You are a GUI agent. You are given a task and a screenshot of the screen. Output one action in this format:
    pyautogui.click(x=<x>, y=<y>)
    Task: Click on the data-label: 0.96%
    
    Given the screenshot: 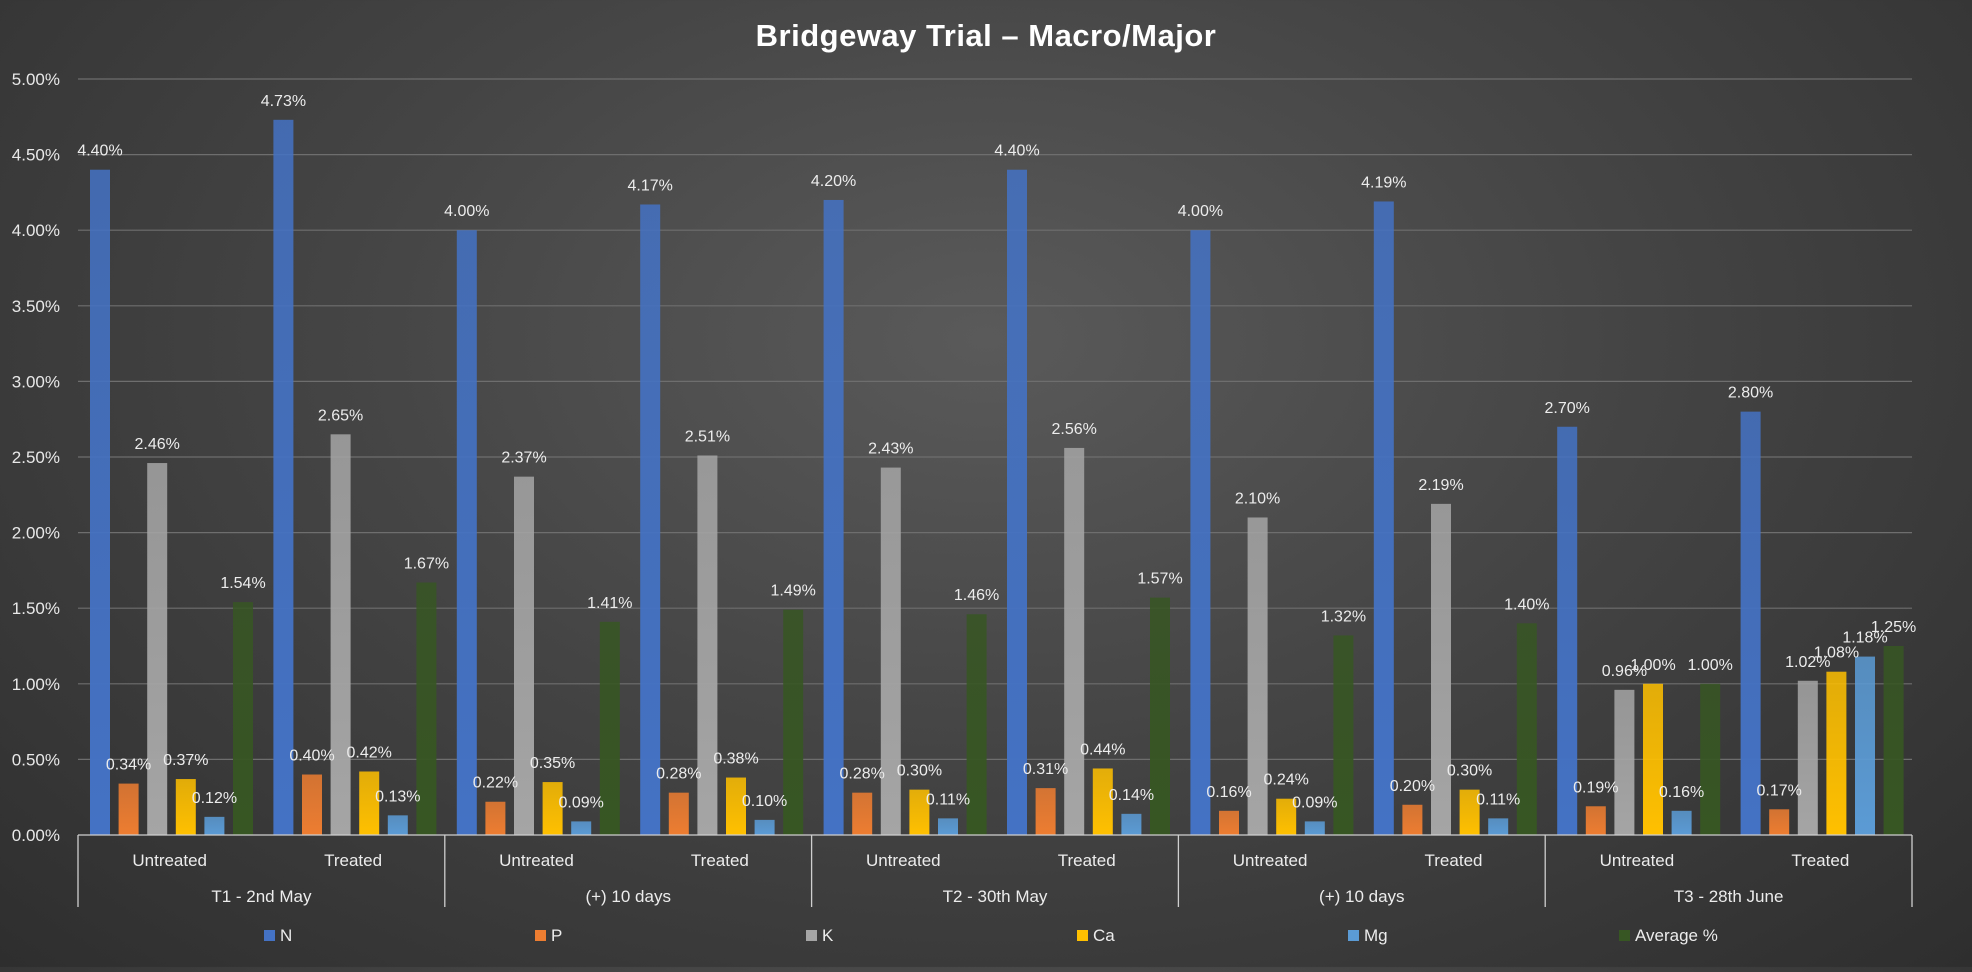 What is the action you would take?
    pyautogui.click(x=1624, y=671)
    